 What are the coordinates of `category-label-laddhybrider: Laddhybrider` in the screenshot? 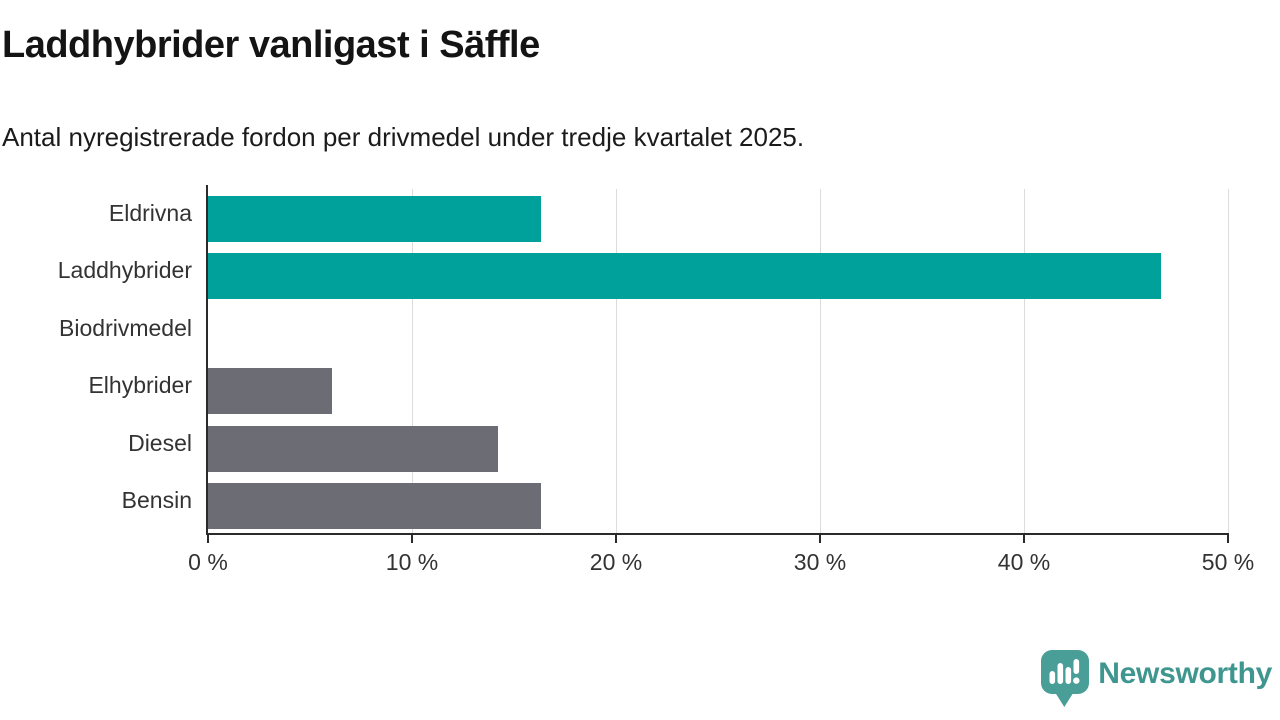 It's located at (124, 270).